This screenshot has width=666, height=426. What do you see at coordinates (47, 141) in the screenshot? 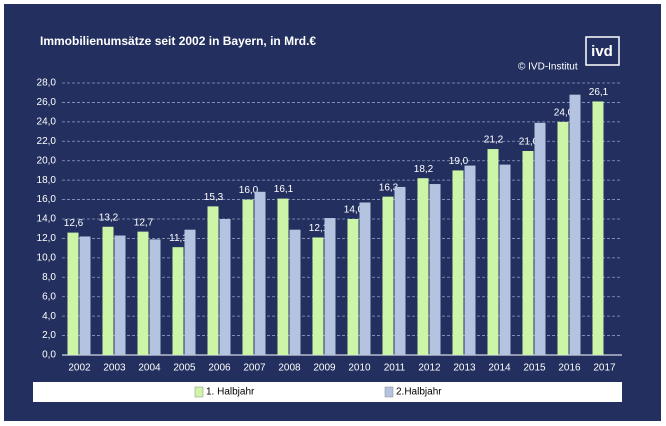
I see `y-tick-label: 22,0` at bounding box center [47, 141].